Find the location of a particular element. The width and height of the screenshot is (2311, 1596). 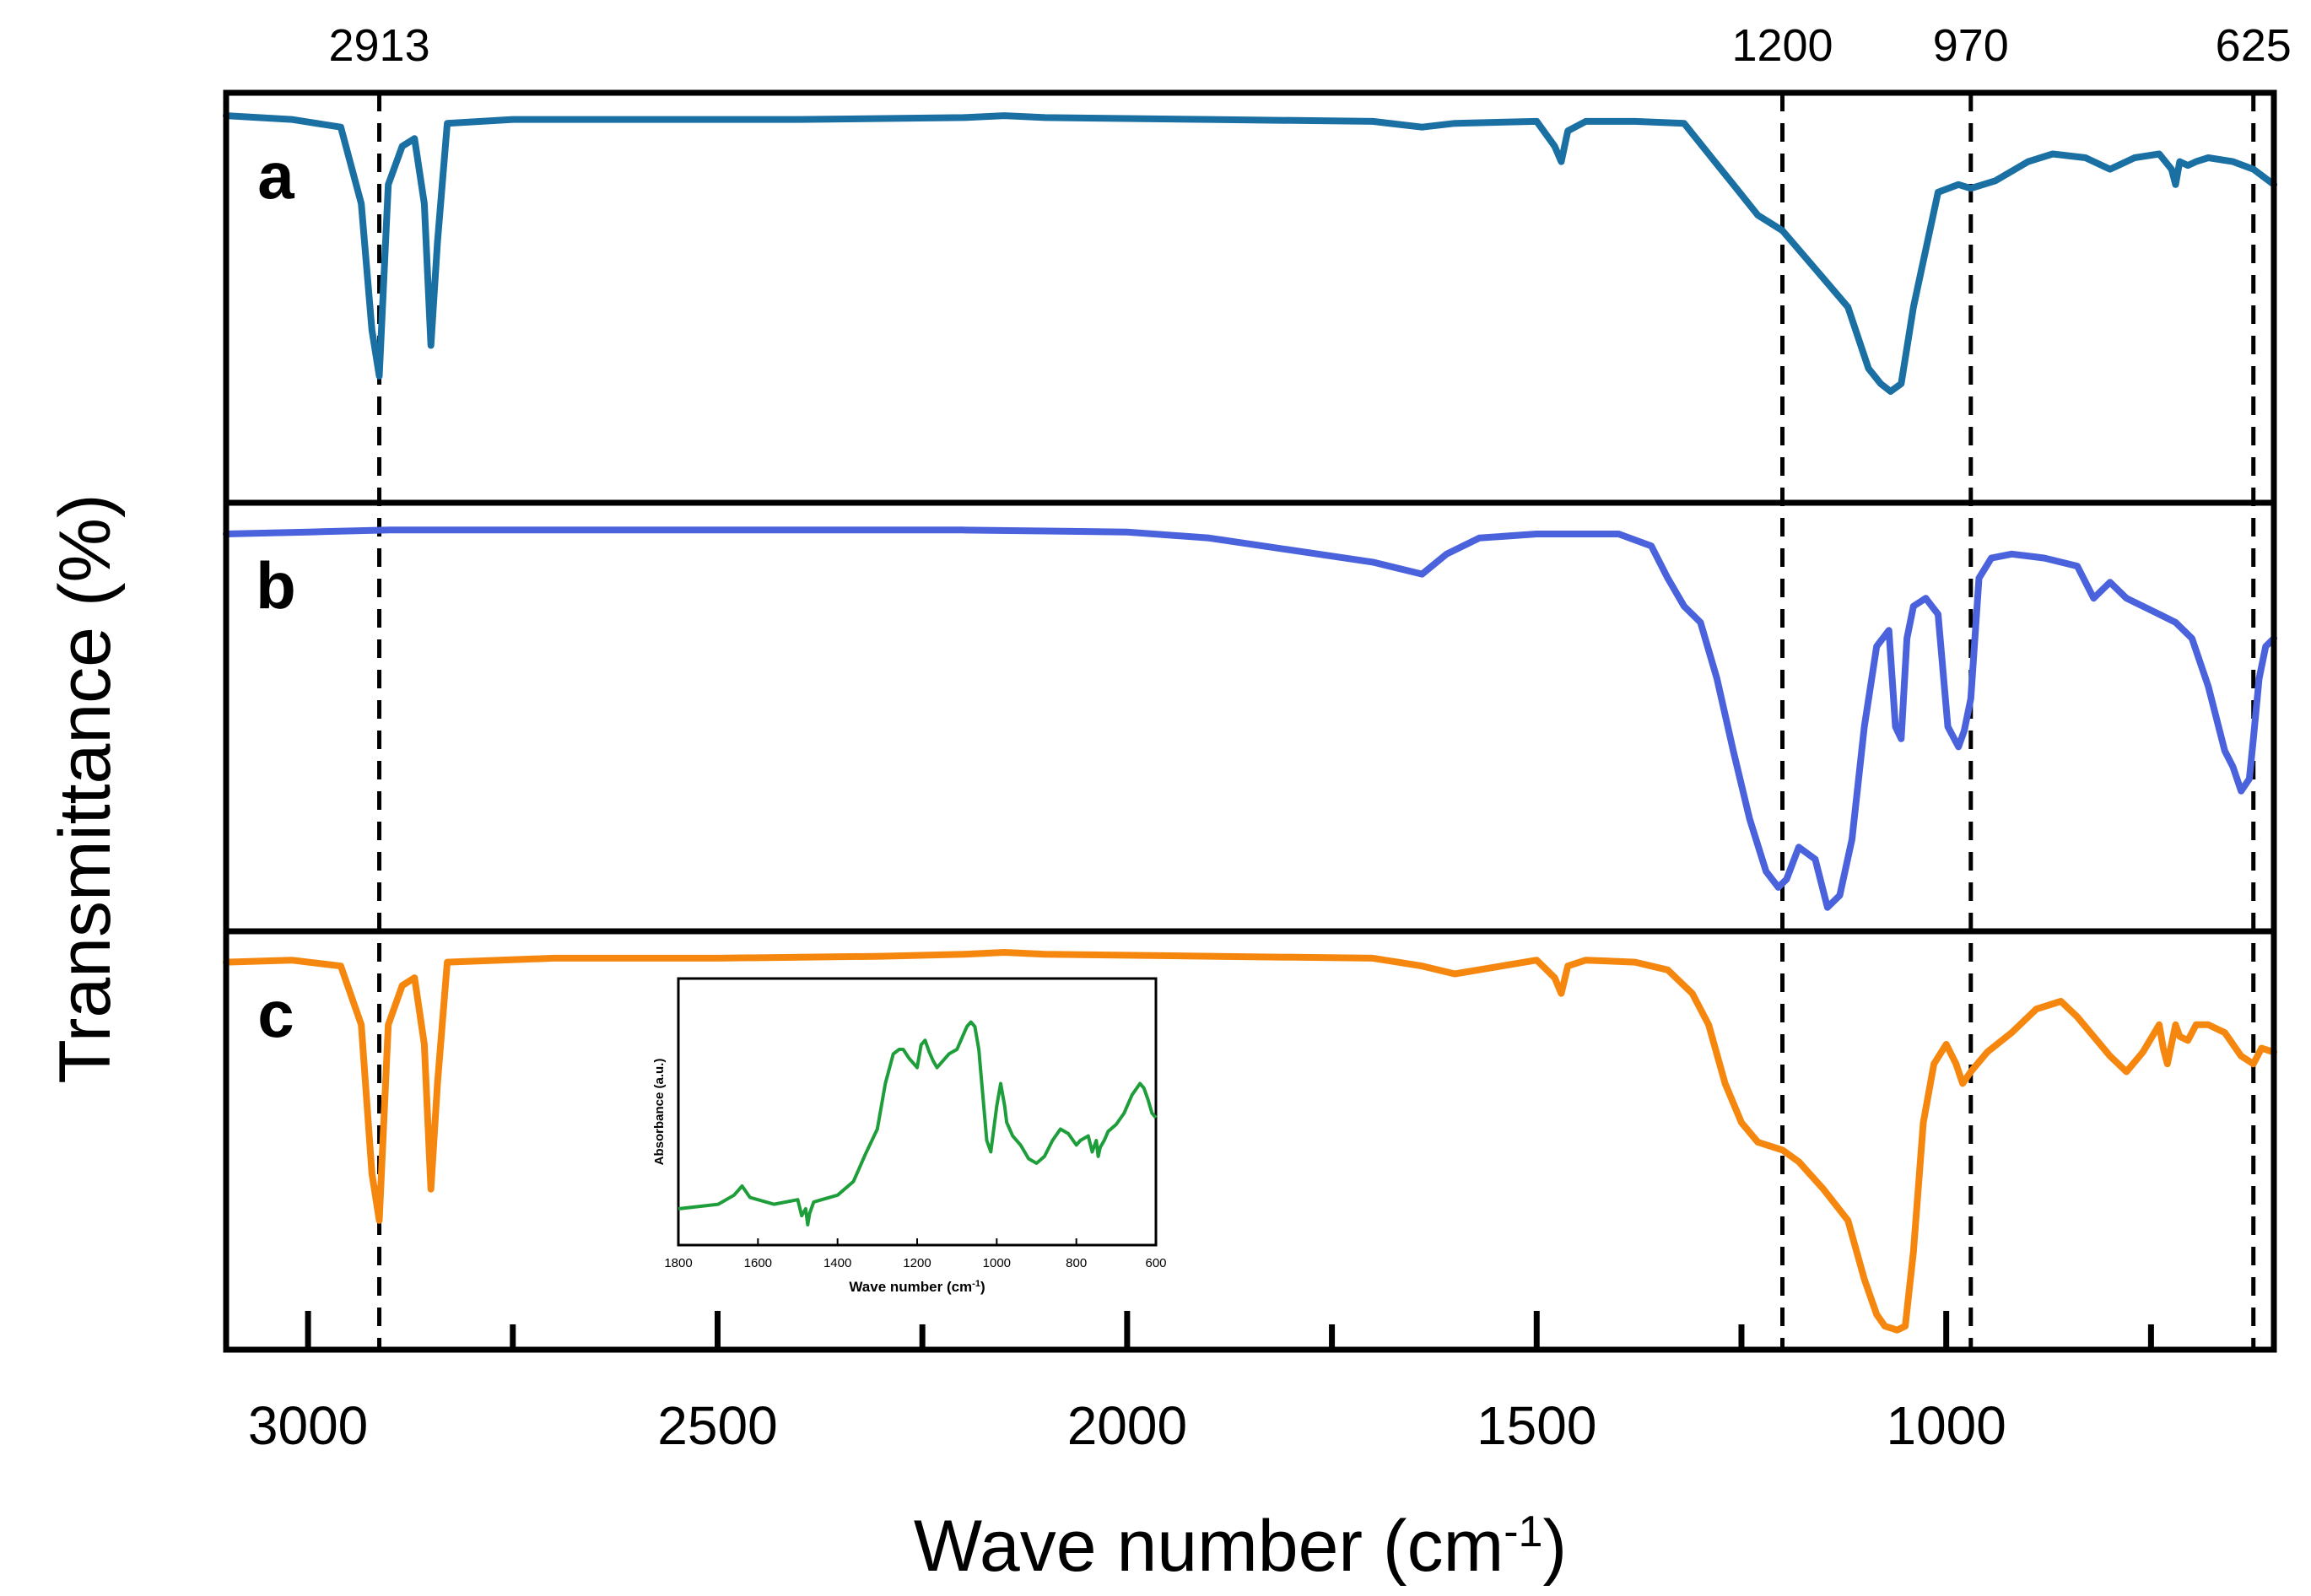

x-tick-label: 2500 is located at coordinates (717, 1426).